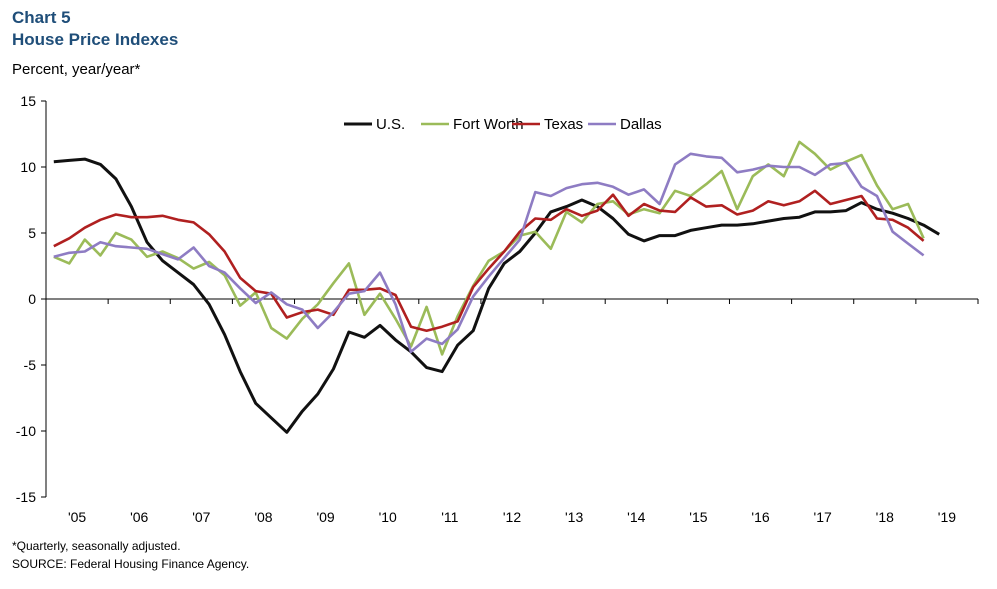  What do you see at coordinates (760, 517) in the screenshot?
I see `x-tick-label: '16` at bounding box center [760, 517].